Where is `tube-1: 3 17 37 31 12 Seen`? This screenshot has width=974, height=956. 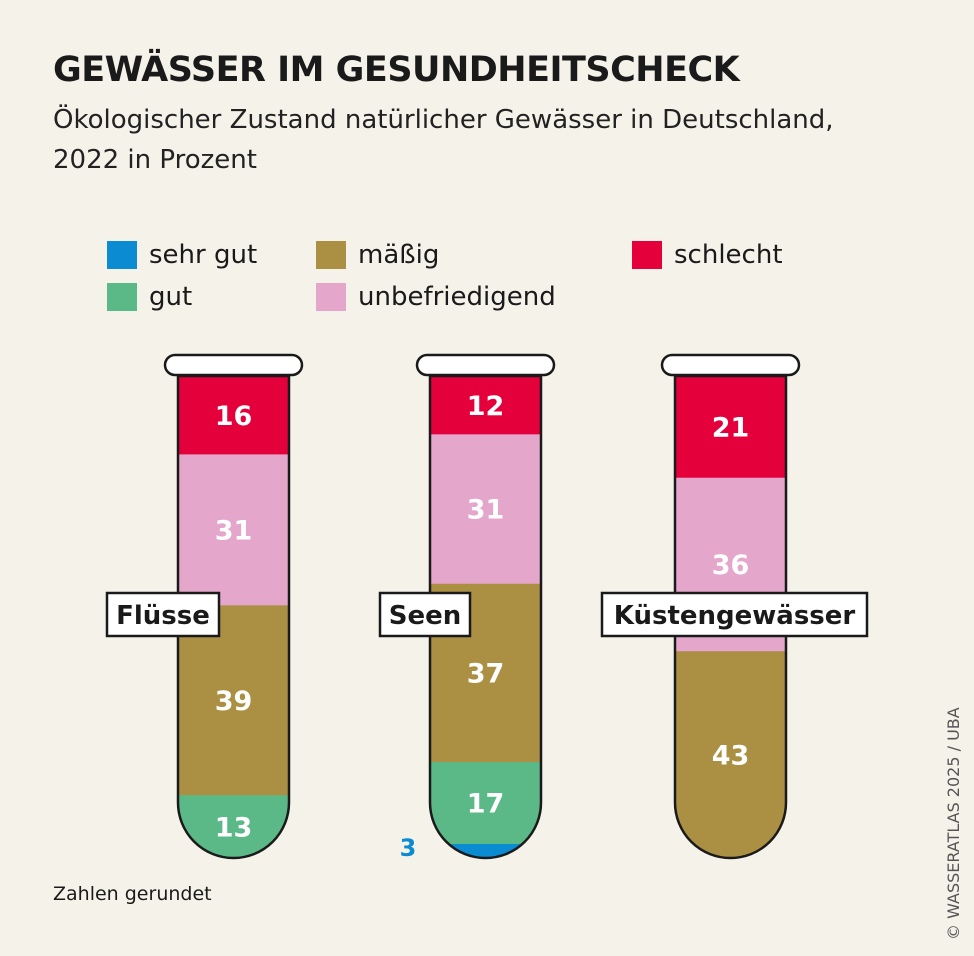 tube-1: 3 17 37 31 12 Seen is located at coordinates (467, 607).